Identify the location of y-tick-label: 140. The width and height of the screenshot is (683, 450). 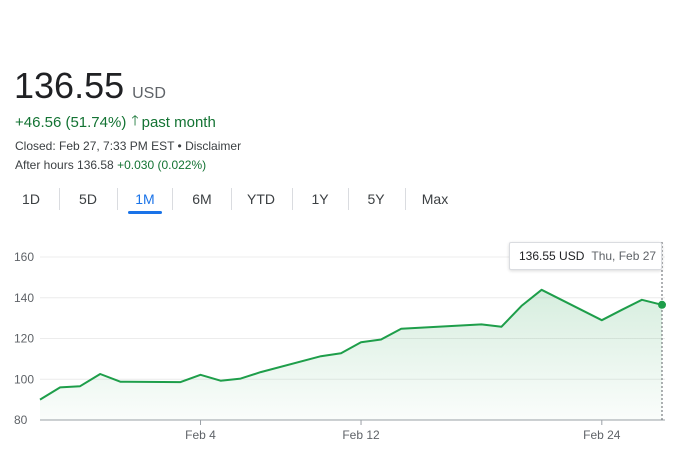
(24, 298).